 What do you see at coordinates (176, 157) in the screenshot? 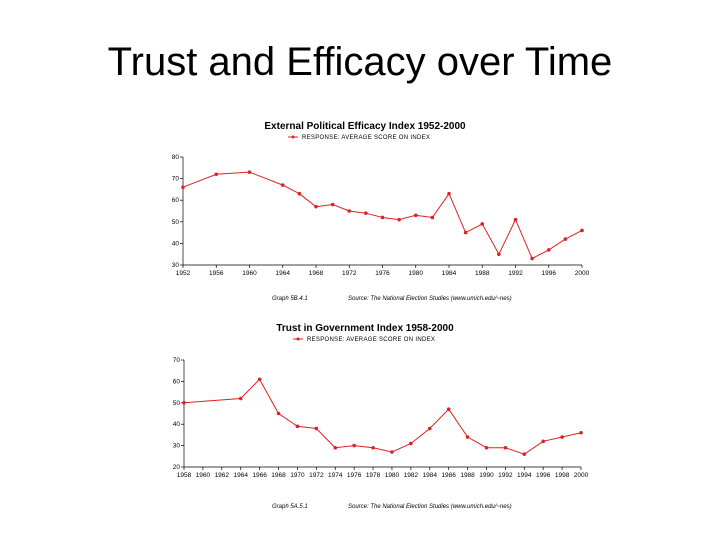
I see `y-tick-label: 80` at bounding box center [176, 157].